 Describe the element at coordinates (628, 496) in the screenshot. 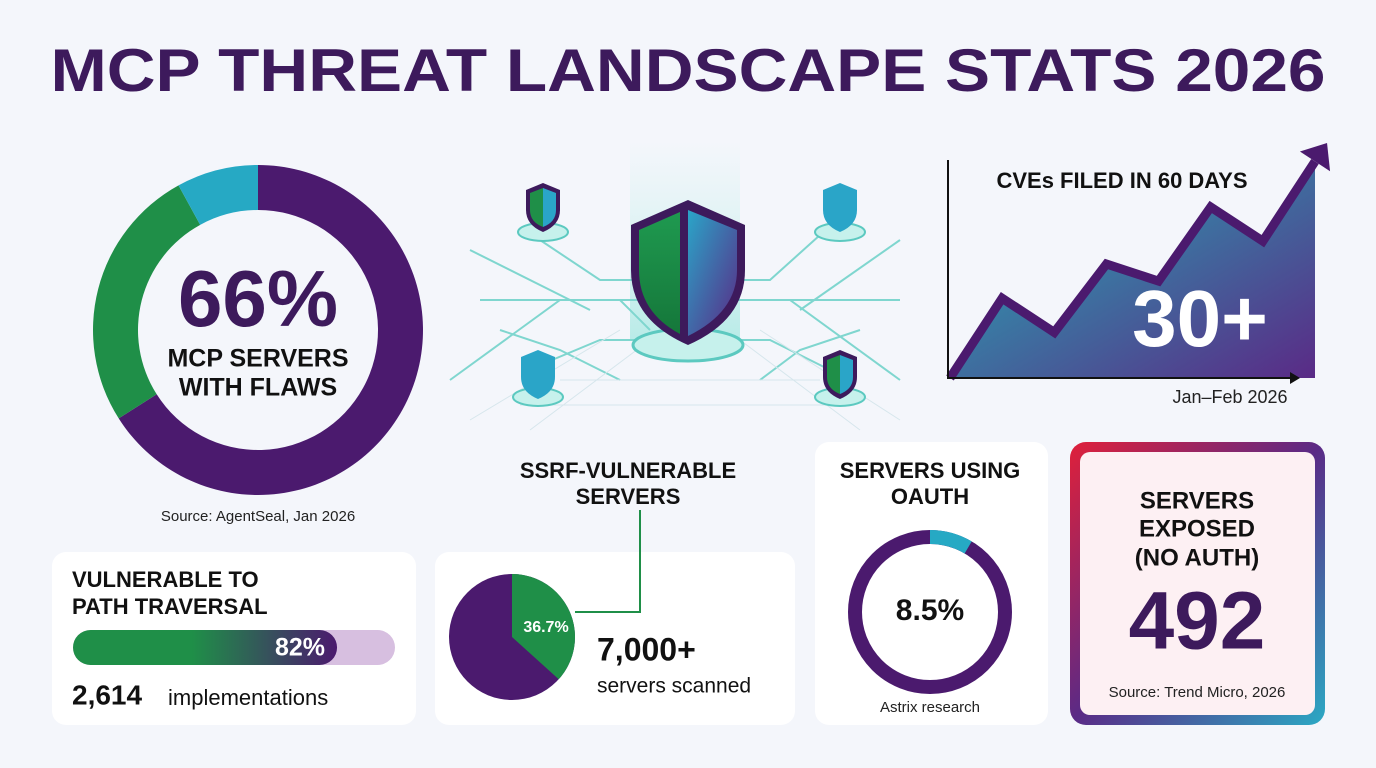

I see `ssrf-title: SERVERS` at that location.